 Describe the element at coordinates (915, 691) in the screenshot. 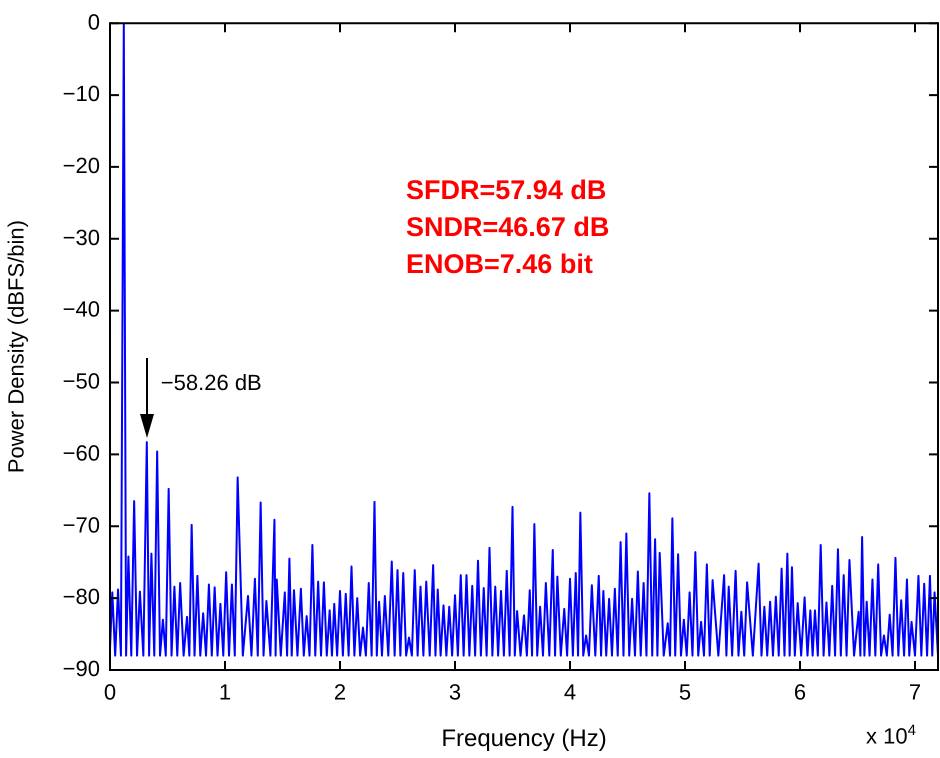

I see `x-tick-label: 7` at that location.